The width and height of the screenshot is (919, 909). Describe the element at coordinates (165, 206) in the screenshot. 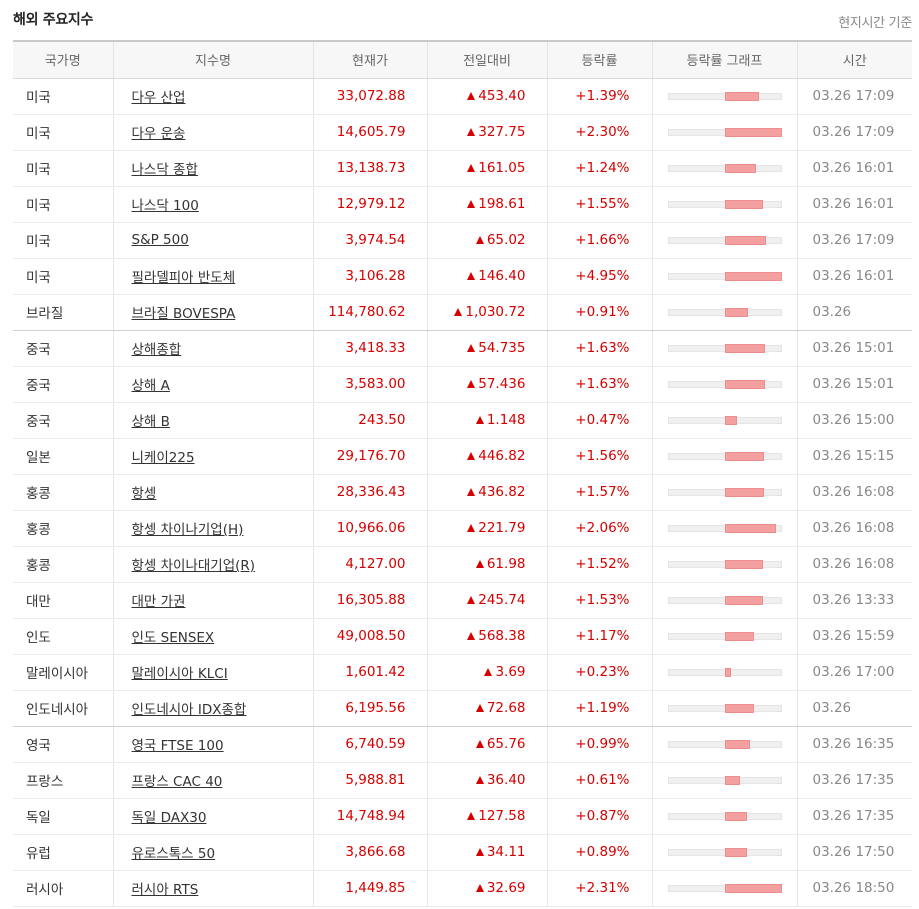

I see `index-name-link: 나스닥 100` at that location.